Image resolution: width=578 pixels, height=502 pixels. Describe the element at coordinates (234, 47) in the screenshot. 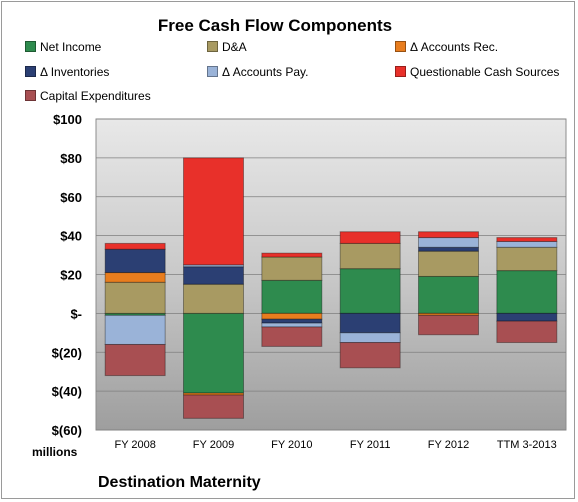

I see `legend-label: D&A` at that location.